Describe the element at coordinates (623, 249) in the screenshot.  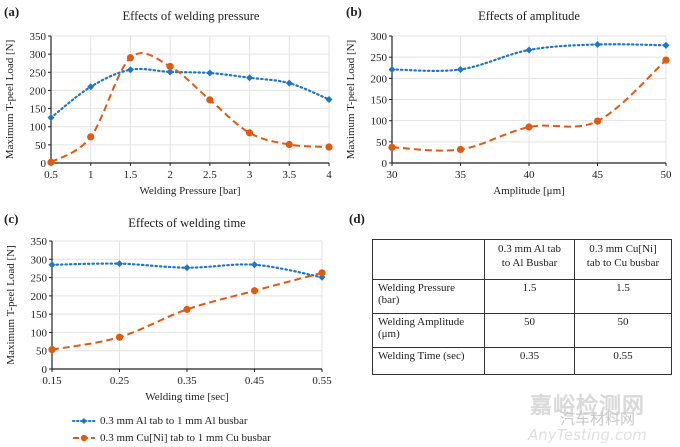
I see `header-cu-line1: 0.3 mm Cu[Ni]` at that location.